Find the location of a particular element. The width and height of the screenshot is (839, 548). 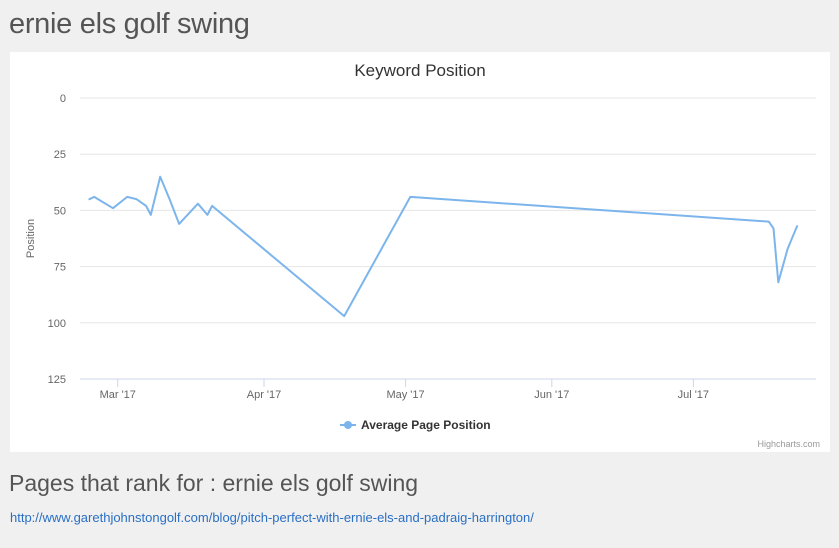

legend-label: Average Page Position is located at coordinates (426, 425).